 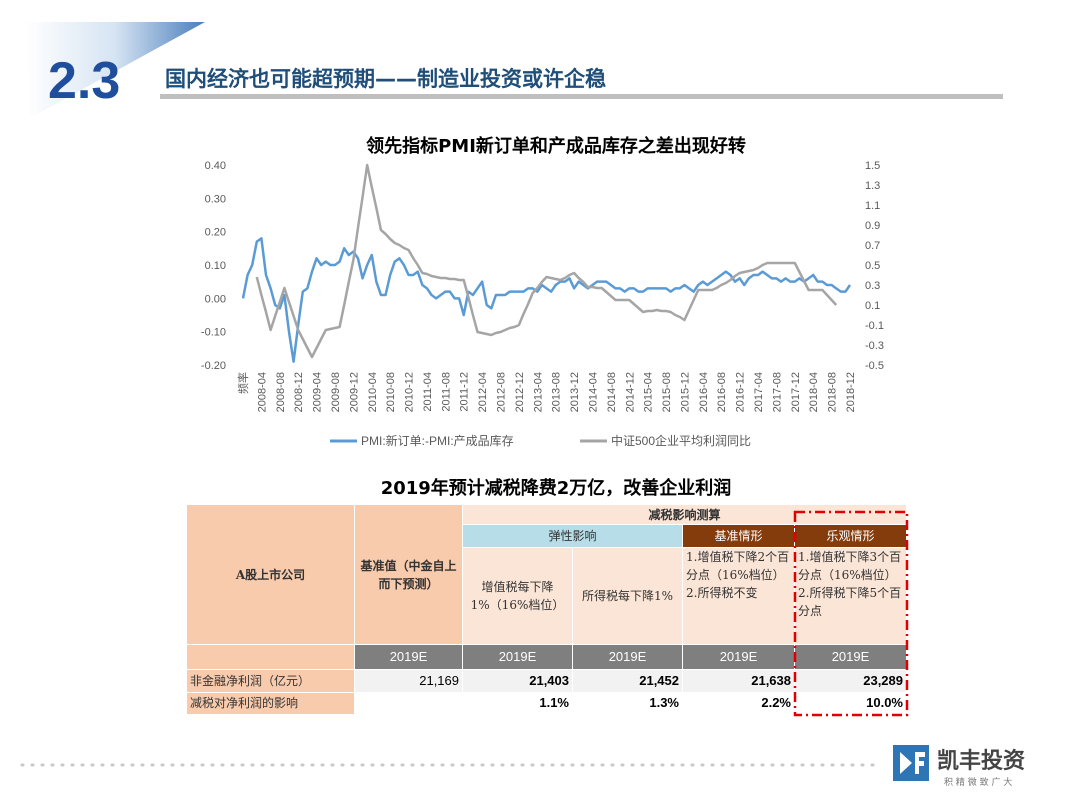 What do you see at coordinates (213, 333) in the screenshot?
I see `y-tick-label: -0.10` at bounding box center [213, 333].